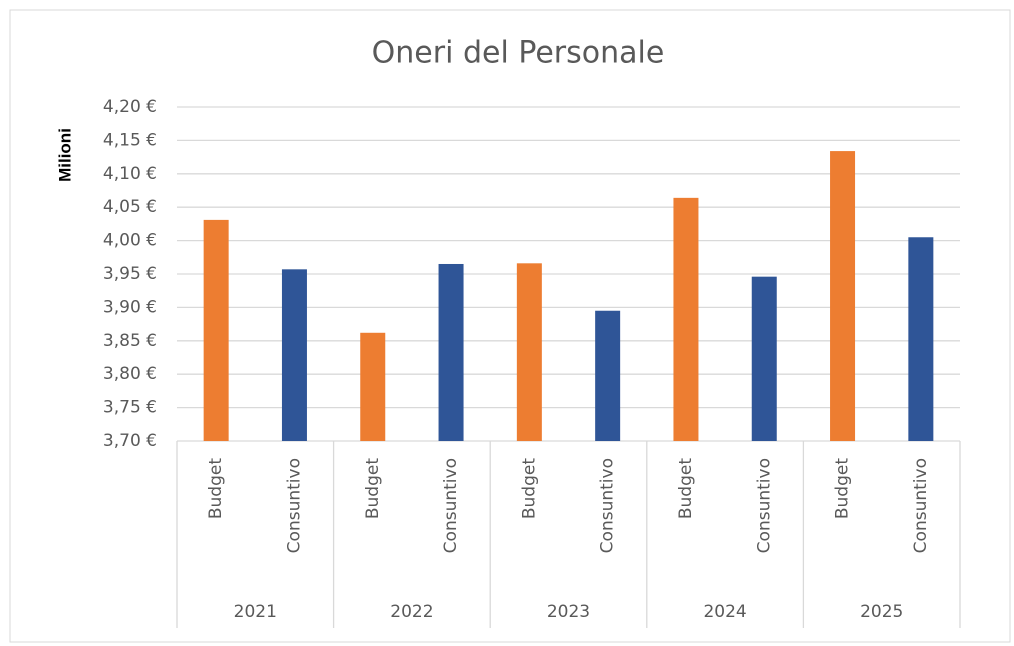 The height and width of the screenshot is (646, 1014). I want to click on y-axis-label: Milioni, so click(64, 155).